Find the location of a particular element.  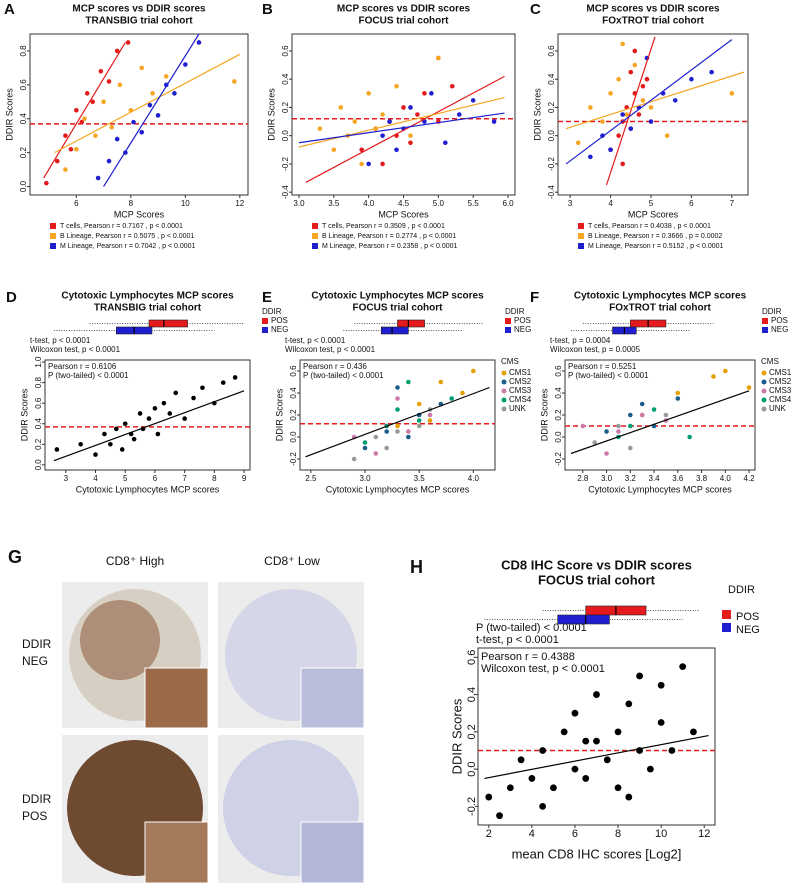

legend-label: CMS3 is located at coordinates (780, 390).